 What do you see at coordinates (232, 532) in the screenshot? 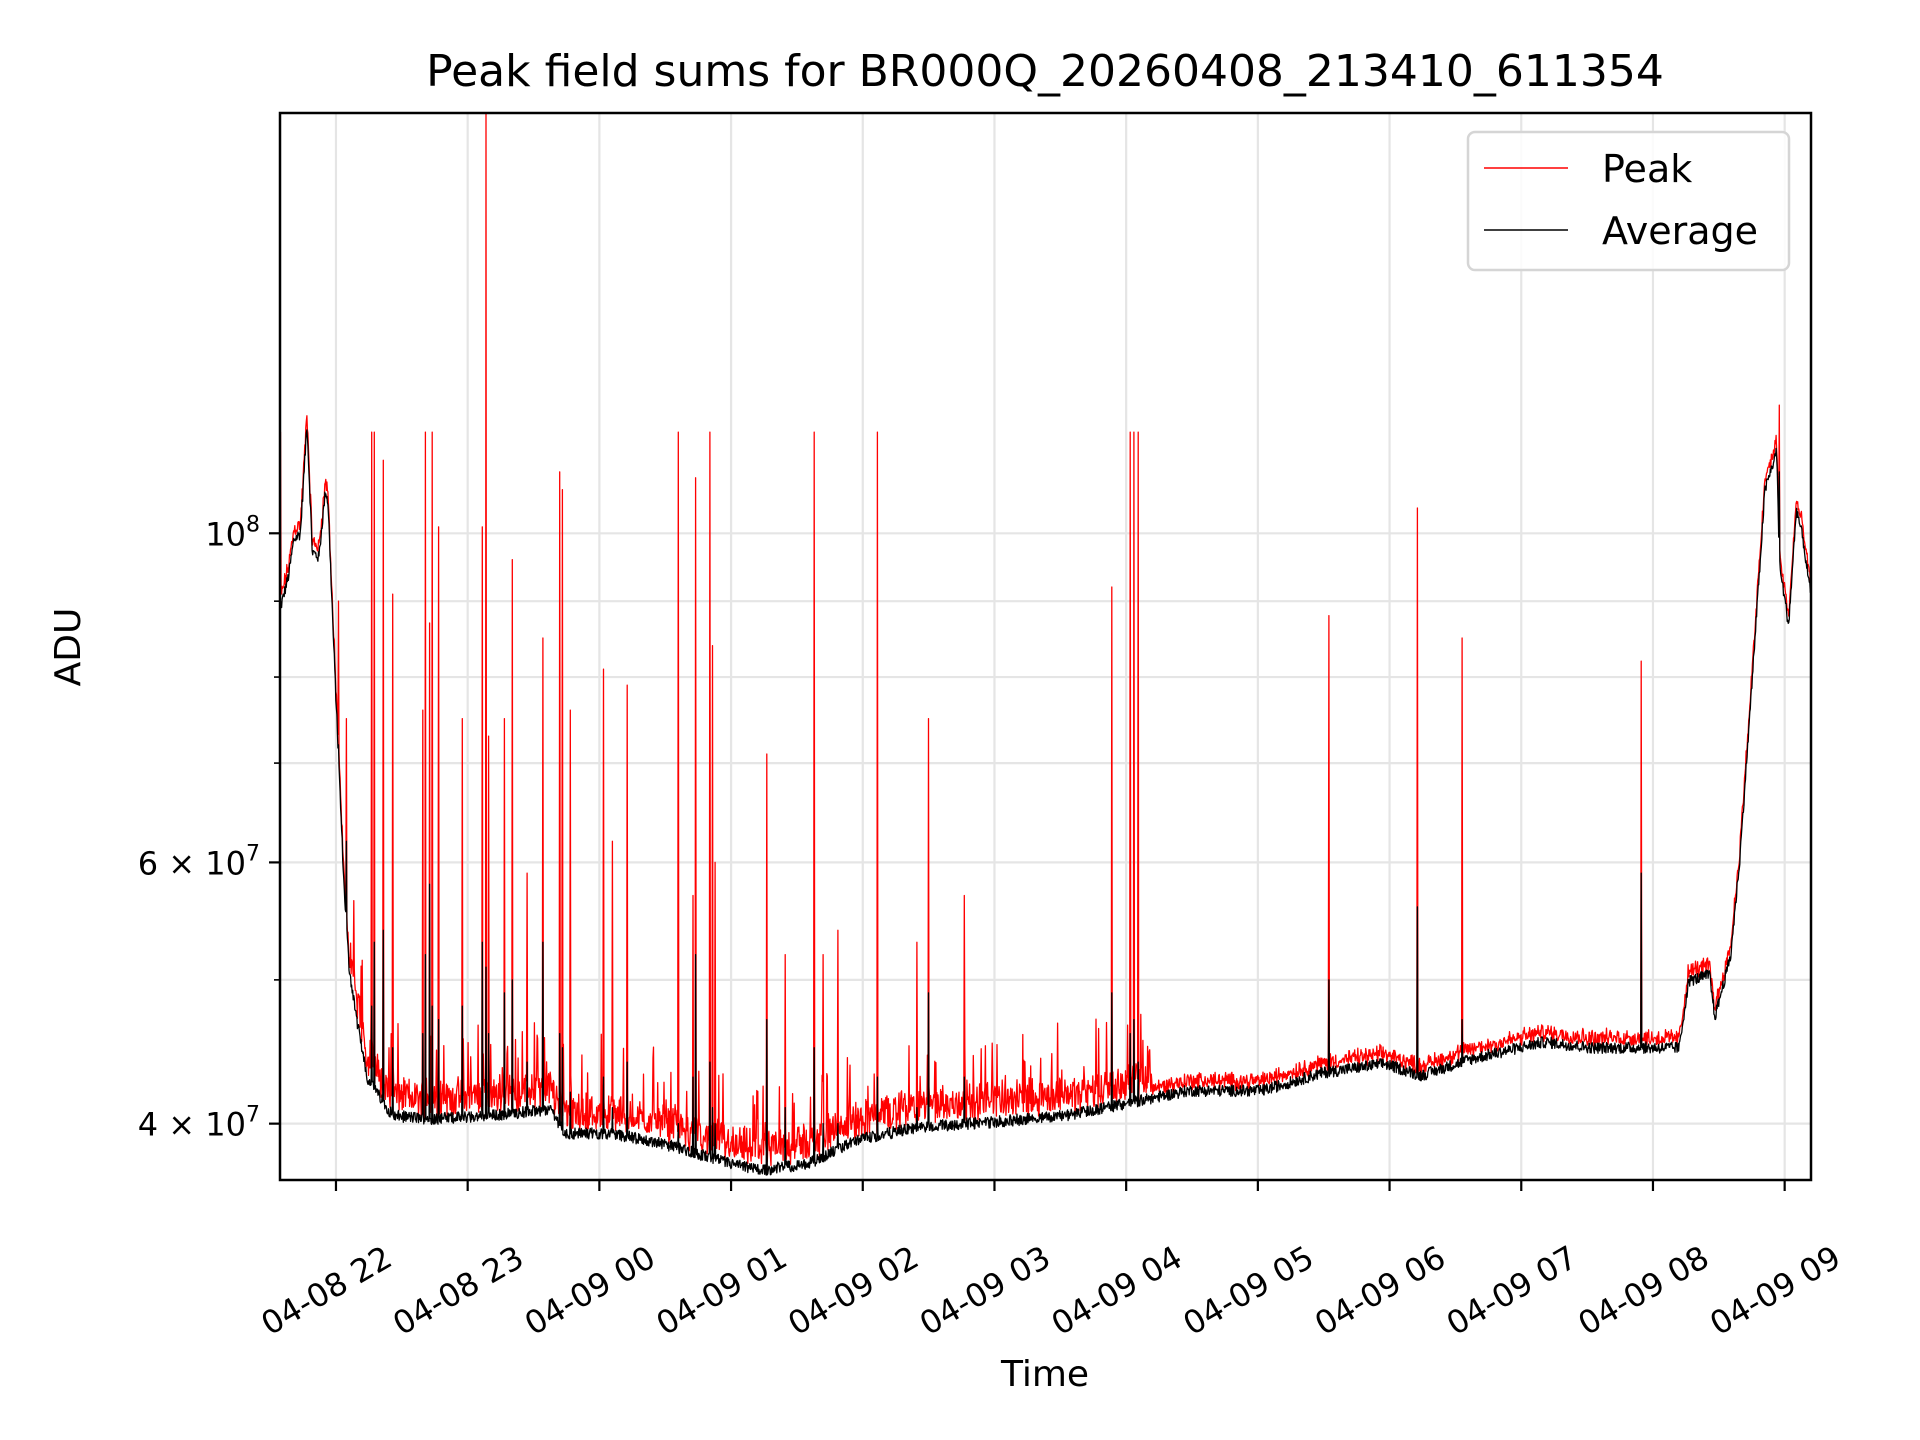
I see `y-tick-label: 108` at bounding box center [232, 532].